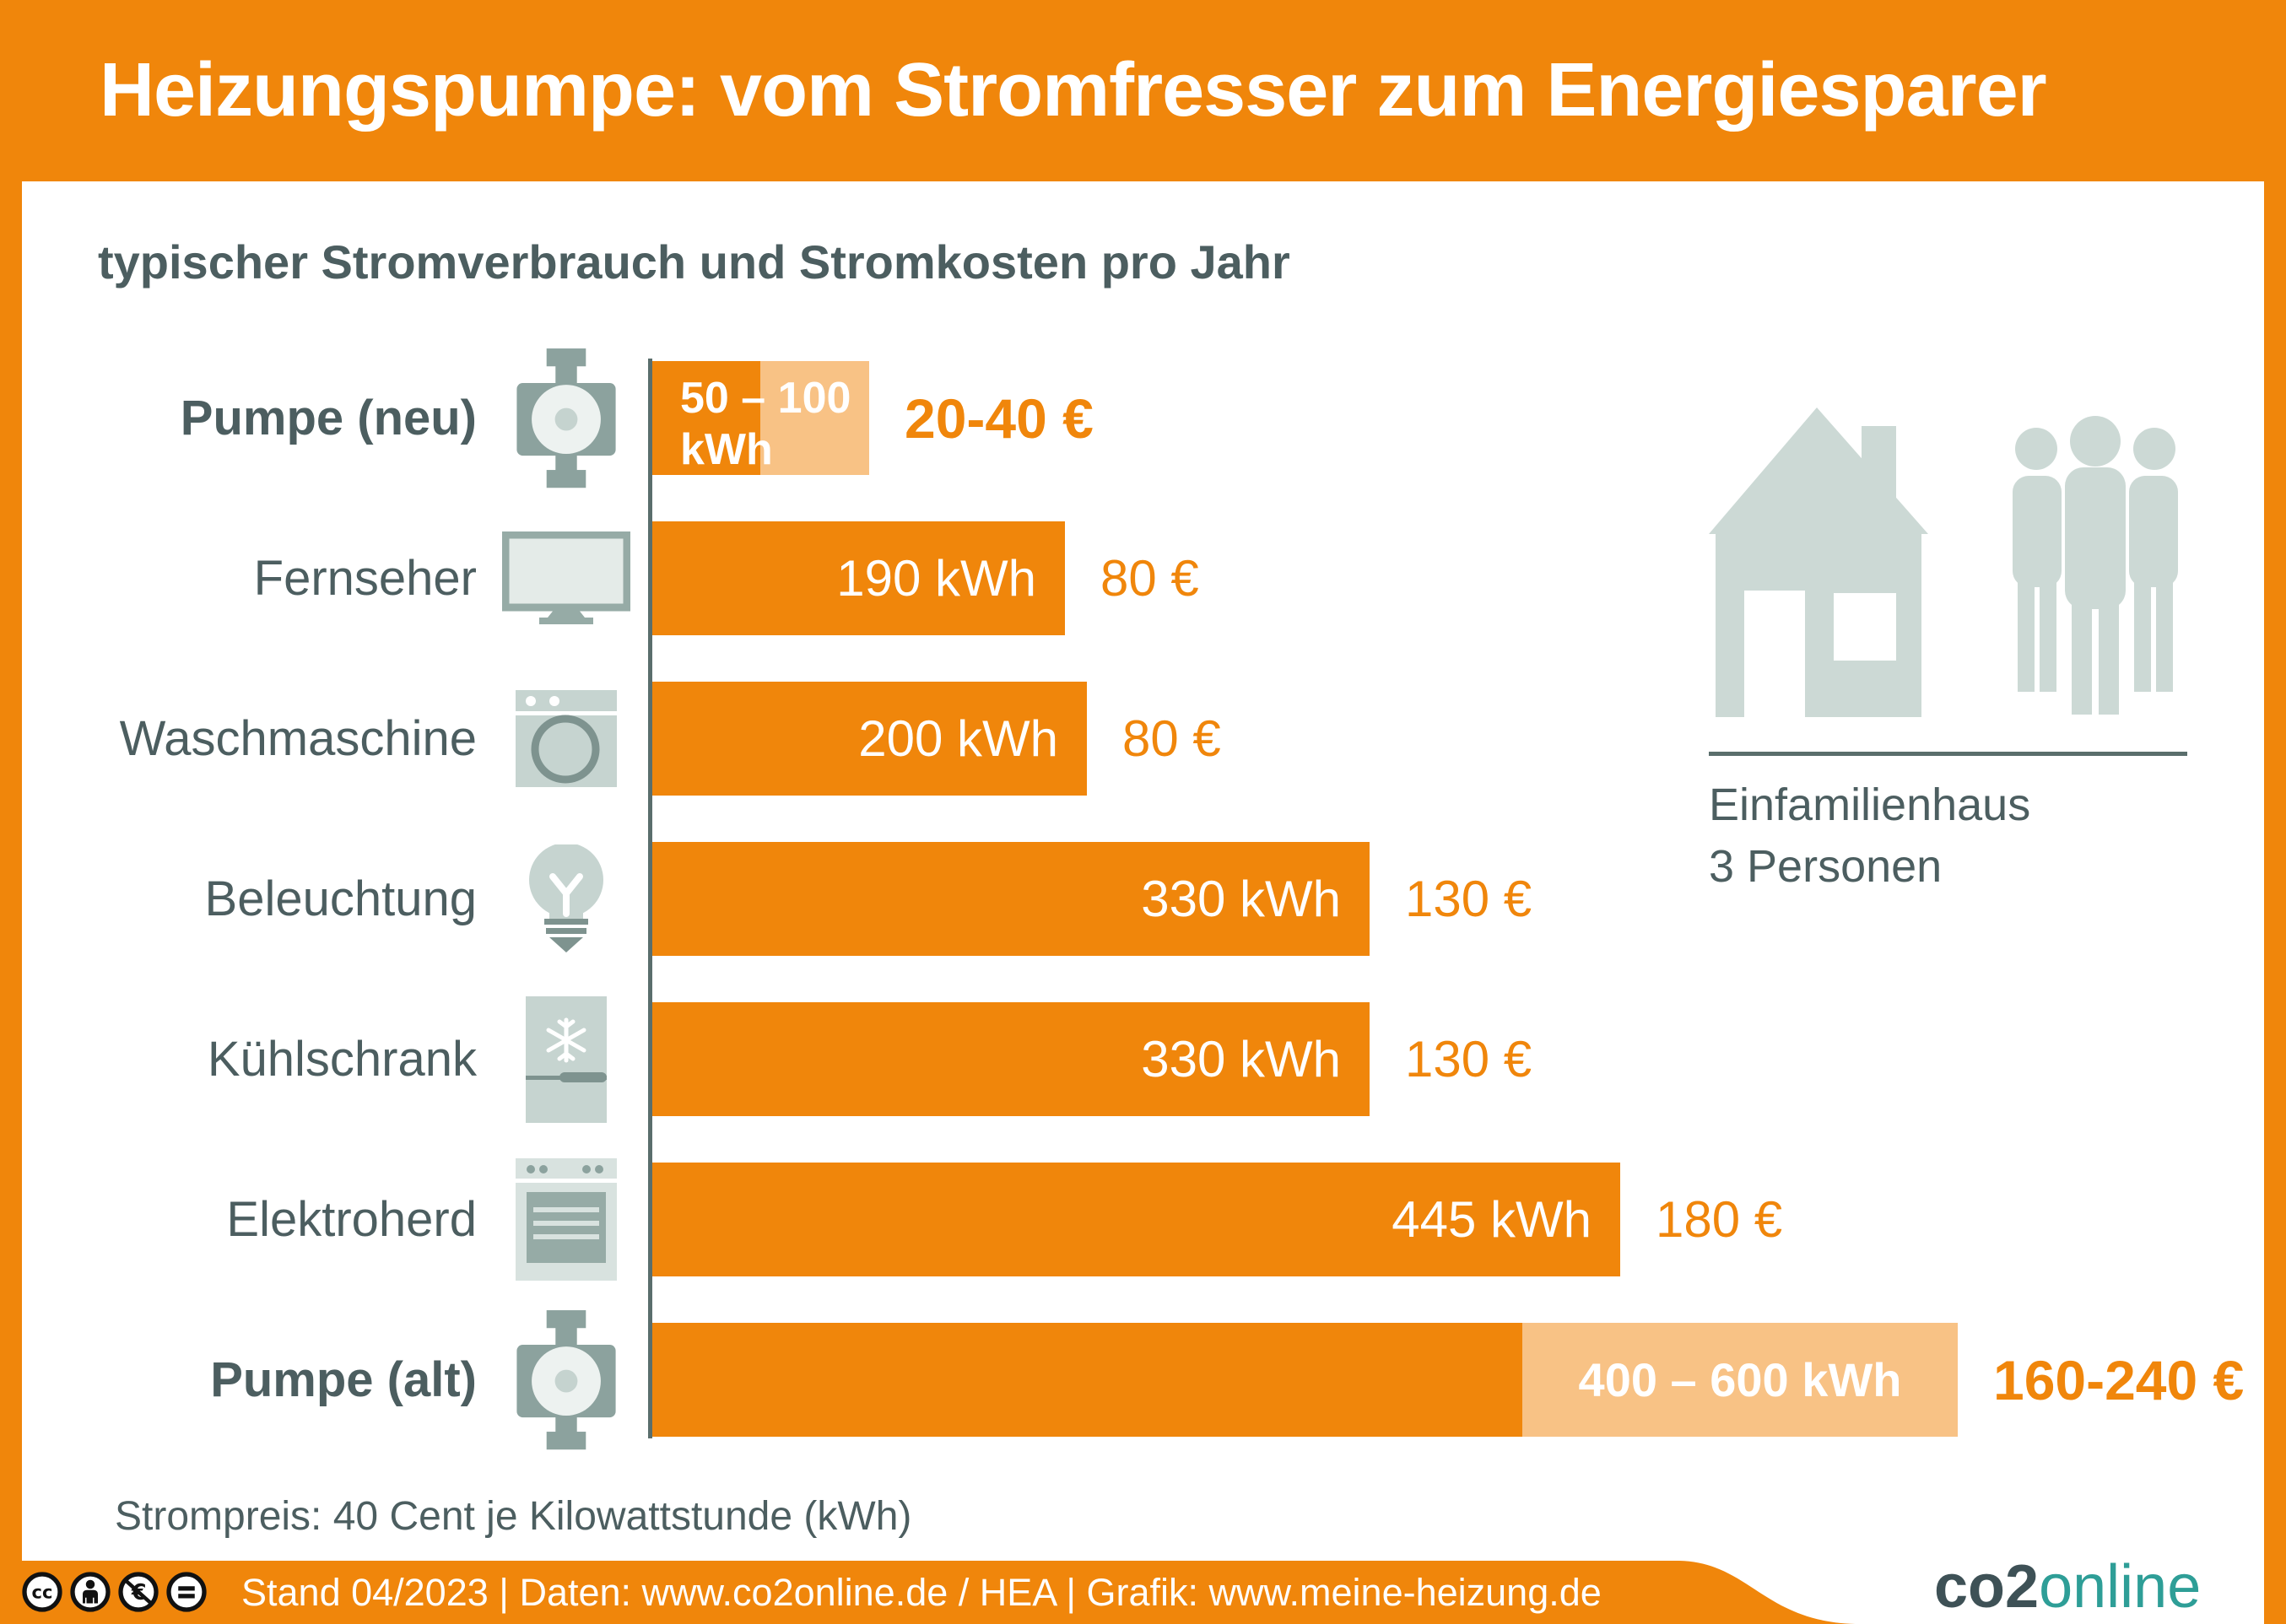  I want to click on chart-axis-line, so click(650, 898).